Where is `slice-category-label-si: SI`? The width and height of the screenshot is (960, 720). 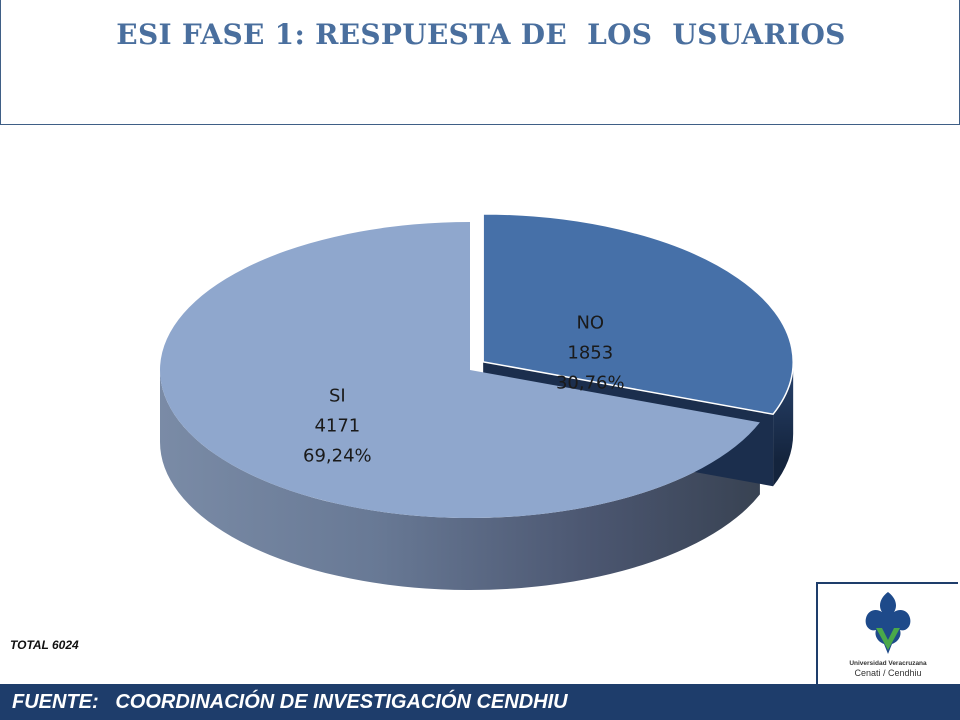
slice-category-label-si: SI is located at coordinates (337, 395).